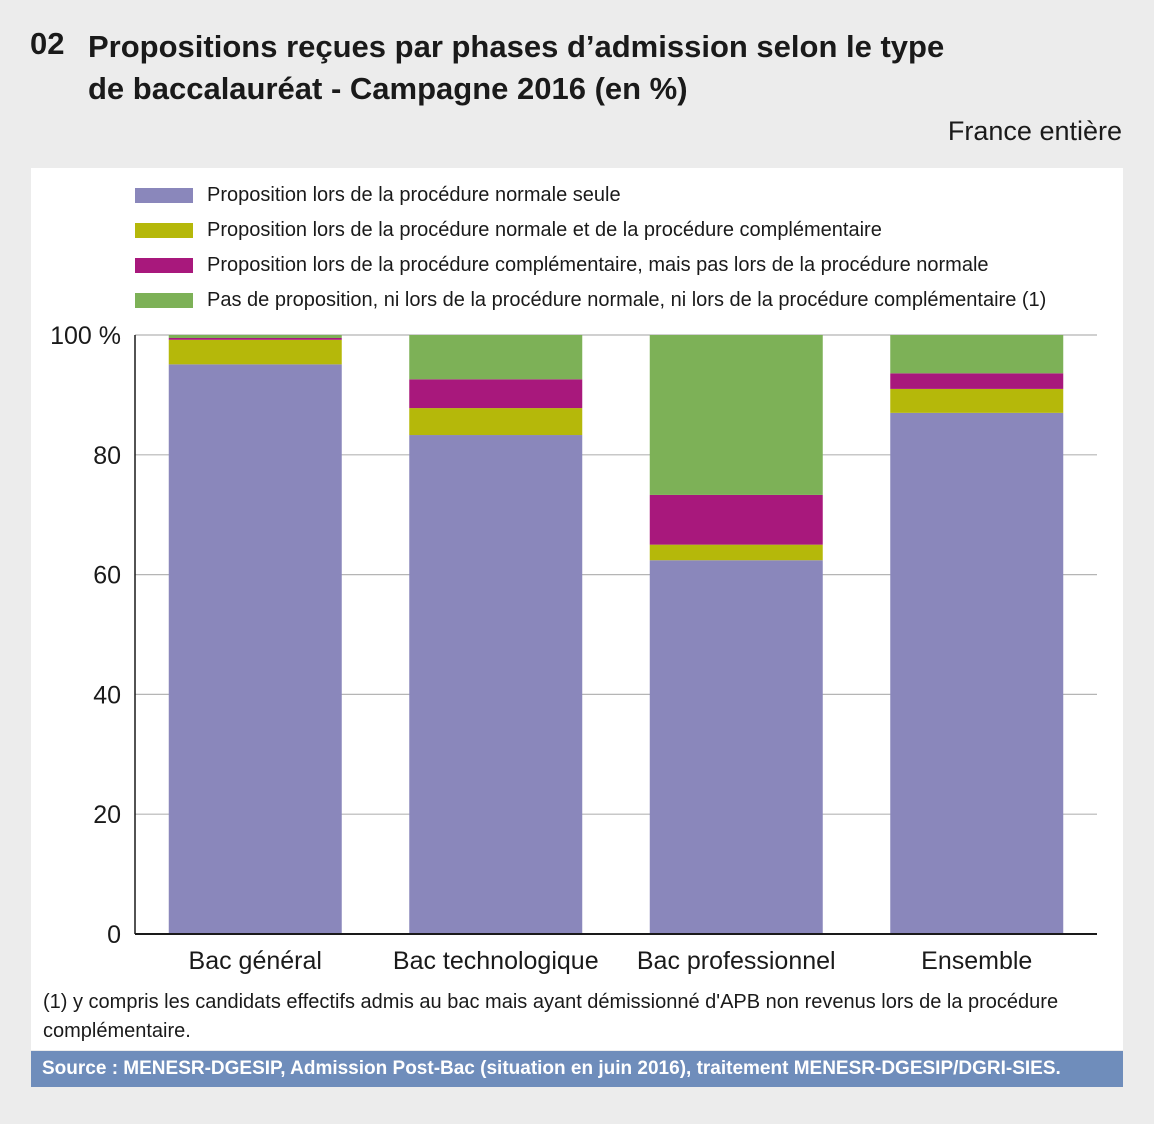 This screenshot has height=1124, width=1154. Describe the element at coordinates (114, 935) in the screenshot. I see `y-tick-label: 0` at that location.